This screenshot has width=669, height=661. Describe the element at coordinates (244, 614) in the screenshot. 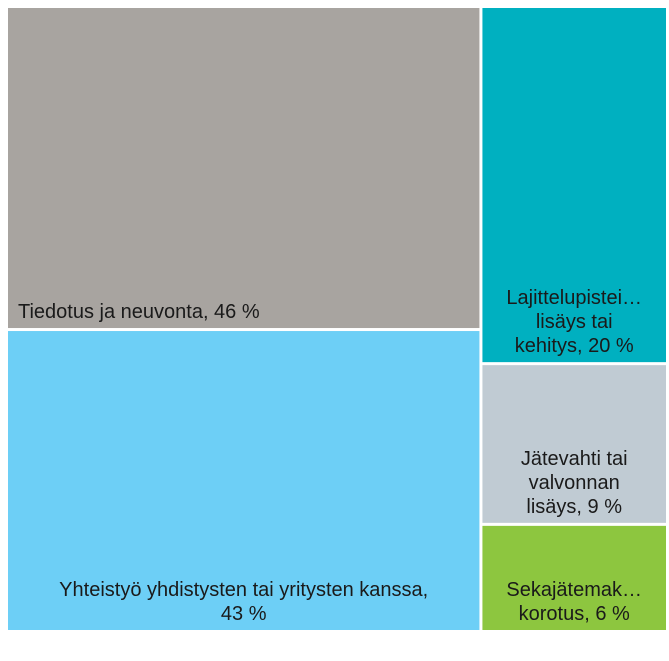

I see `tile-label: 43 %` at that location.